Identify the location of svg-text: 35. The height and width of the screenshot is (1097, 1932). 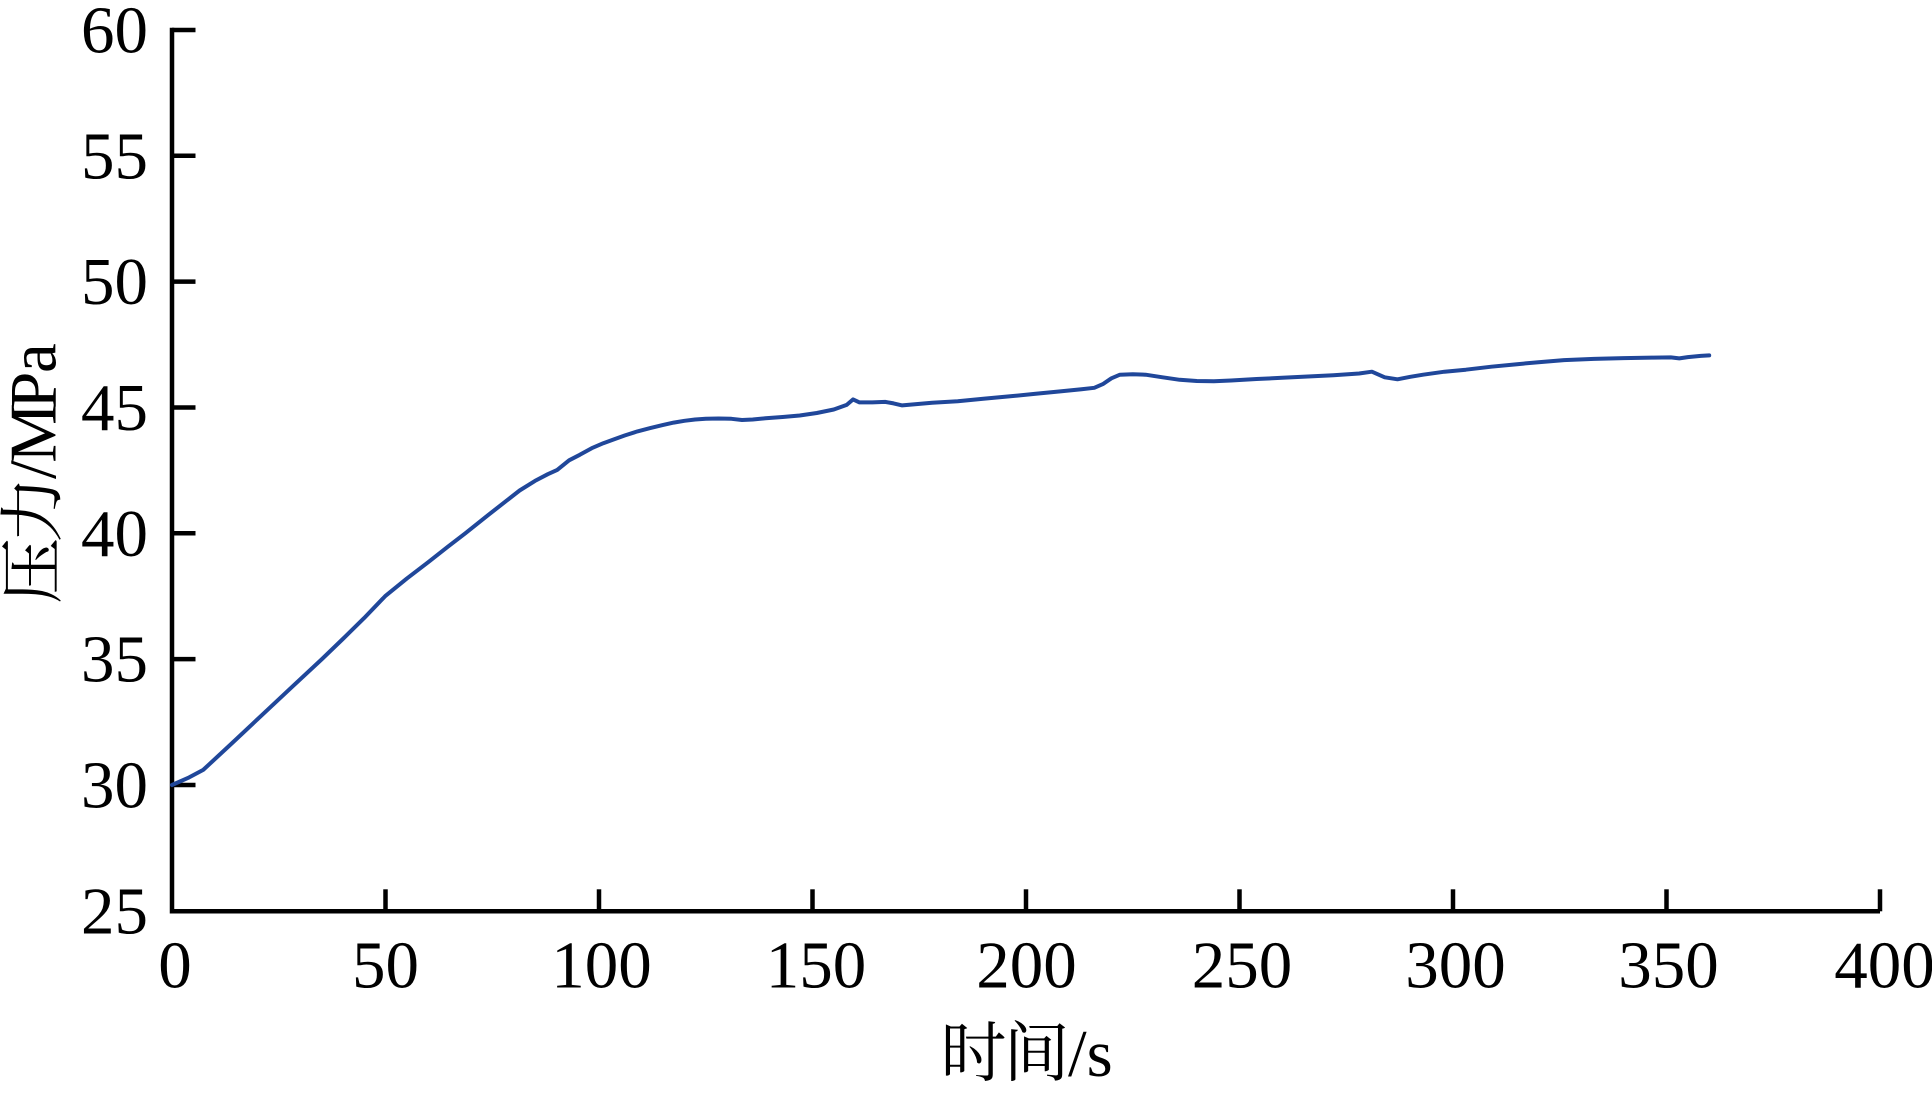
(114, 660).